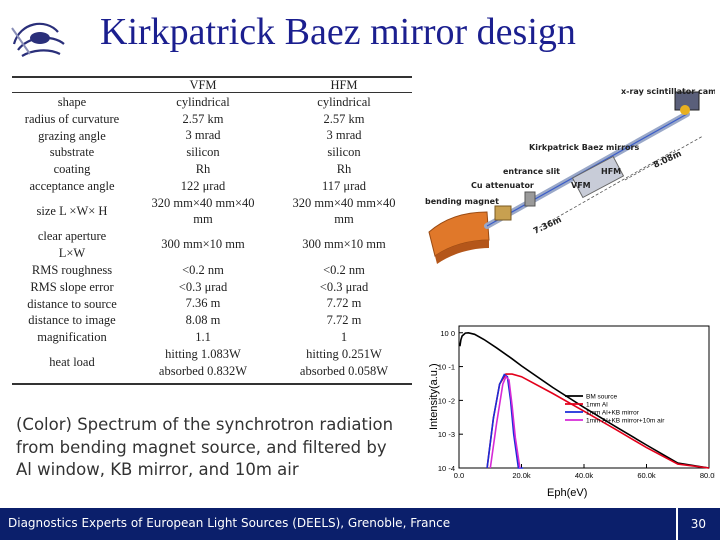  I want to click on plot-frame, so click(584, 397).